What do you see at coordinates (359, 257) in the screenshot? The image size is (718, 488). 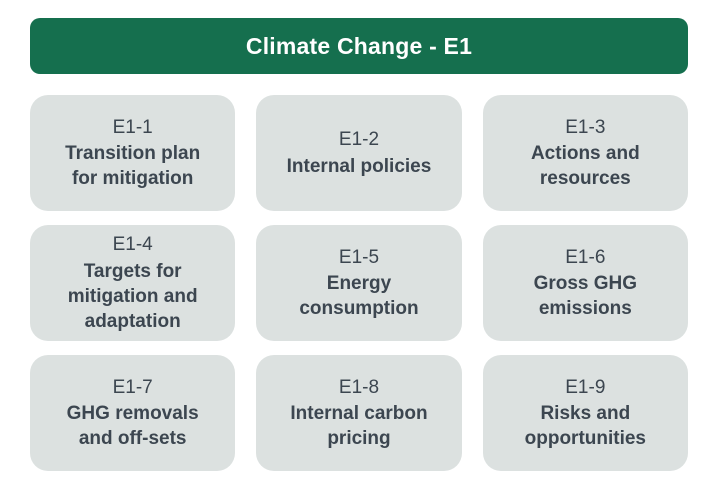 I see `card-code: E1-5` at bounding box center [359, 257].